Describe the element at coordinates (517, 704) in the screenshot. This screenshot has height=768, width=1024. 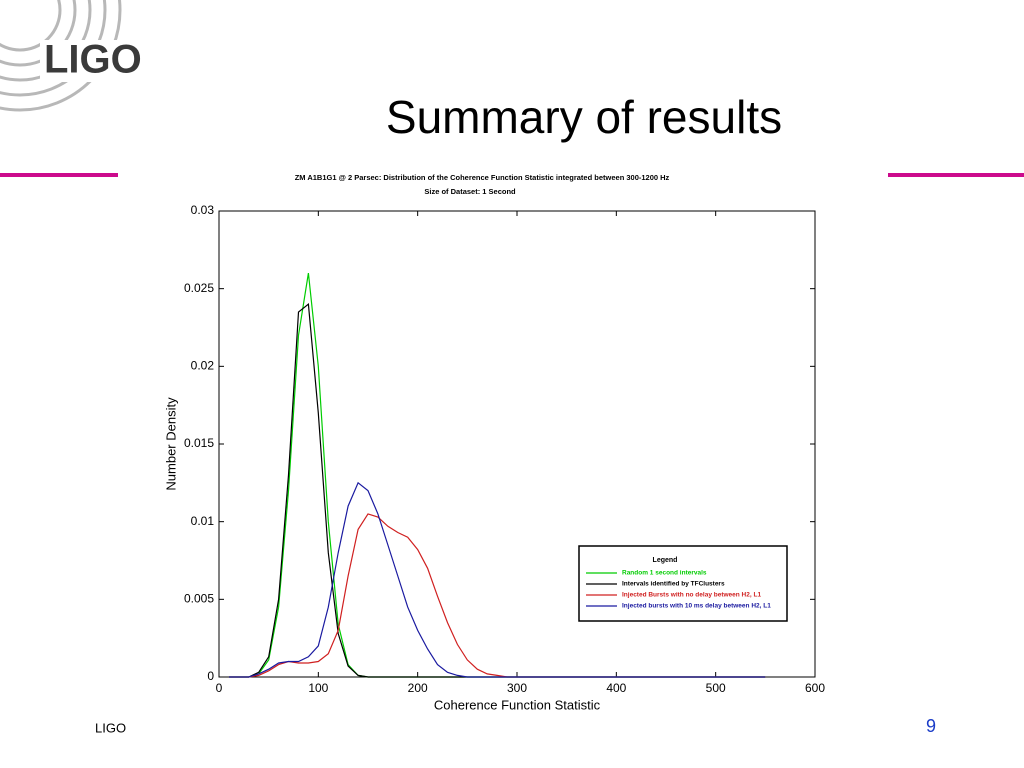
I see `x-axis-label: Coherence Function Statistic` at that location.